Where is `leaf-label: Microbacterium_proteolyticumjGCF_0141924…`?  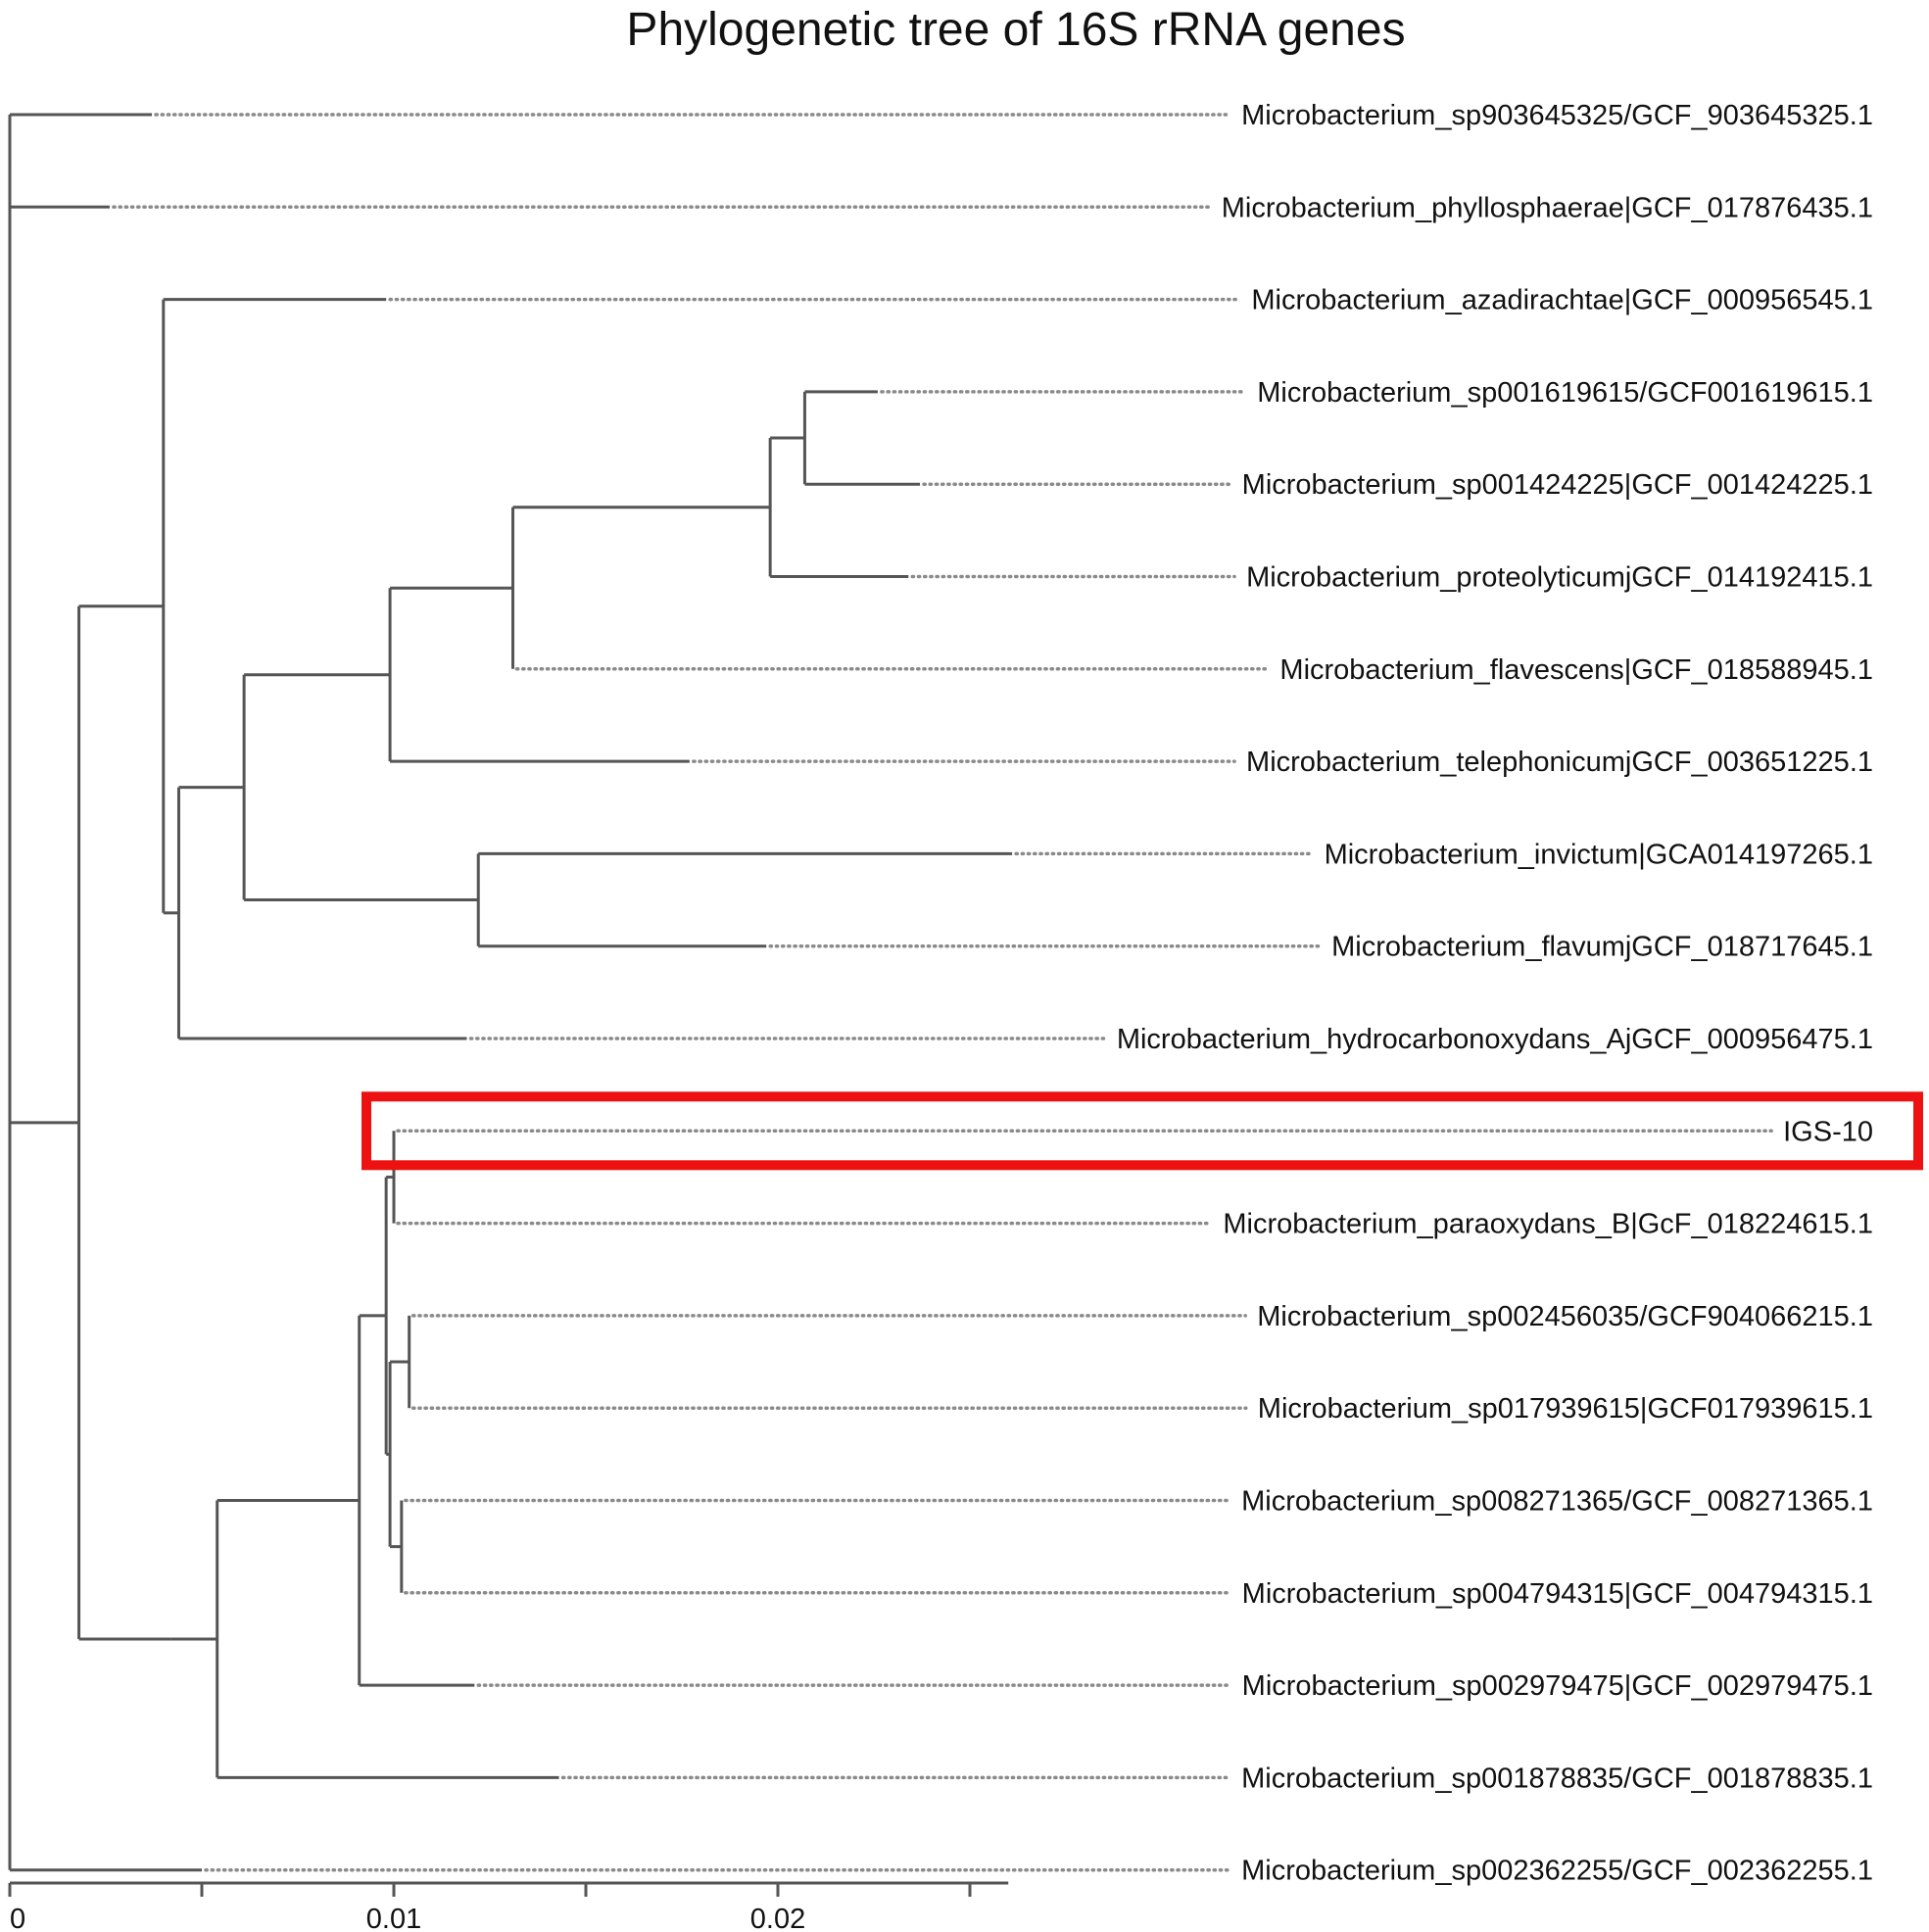 leaf-label: Microbacterium_proteolyticumjGCF_0141924… is located at coordinates (1560, 578).